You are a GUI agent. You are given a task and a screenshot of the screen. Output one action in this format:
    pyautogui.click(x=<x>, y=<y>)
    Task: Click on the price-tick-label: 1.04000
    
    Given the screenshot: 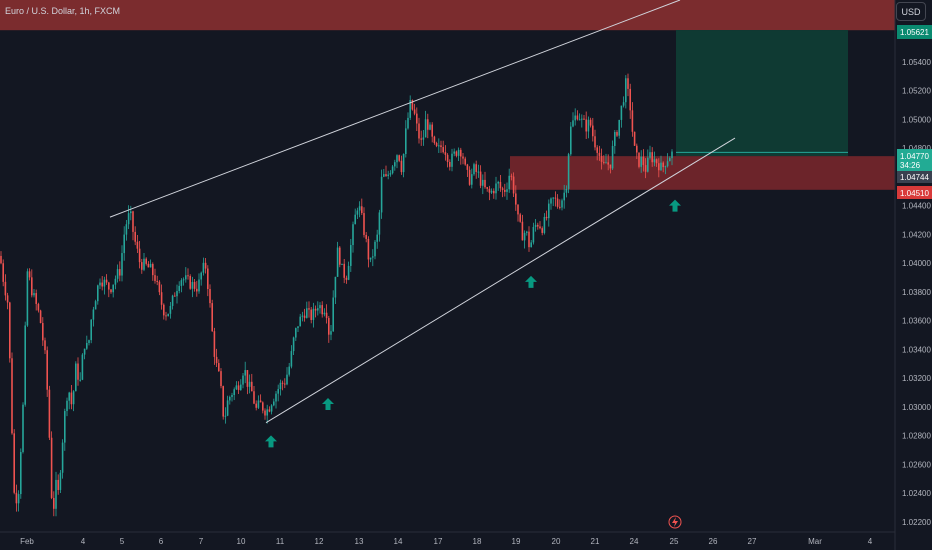 What is the action you would take?
    pyautogui.click(x=916, y=263)
    